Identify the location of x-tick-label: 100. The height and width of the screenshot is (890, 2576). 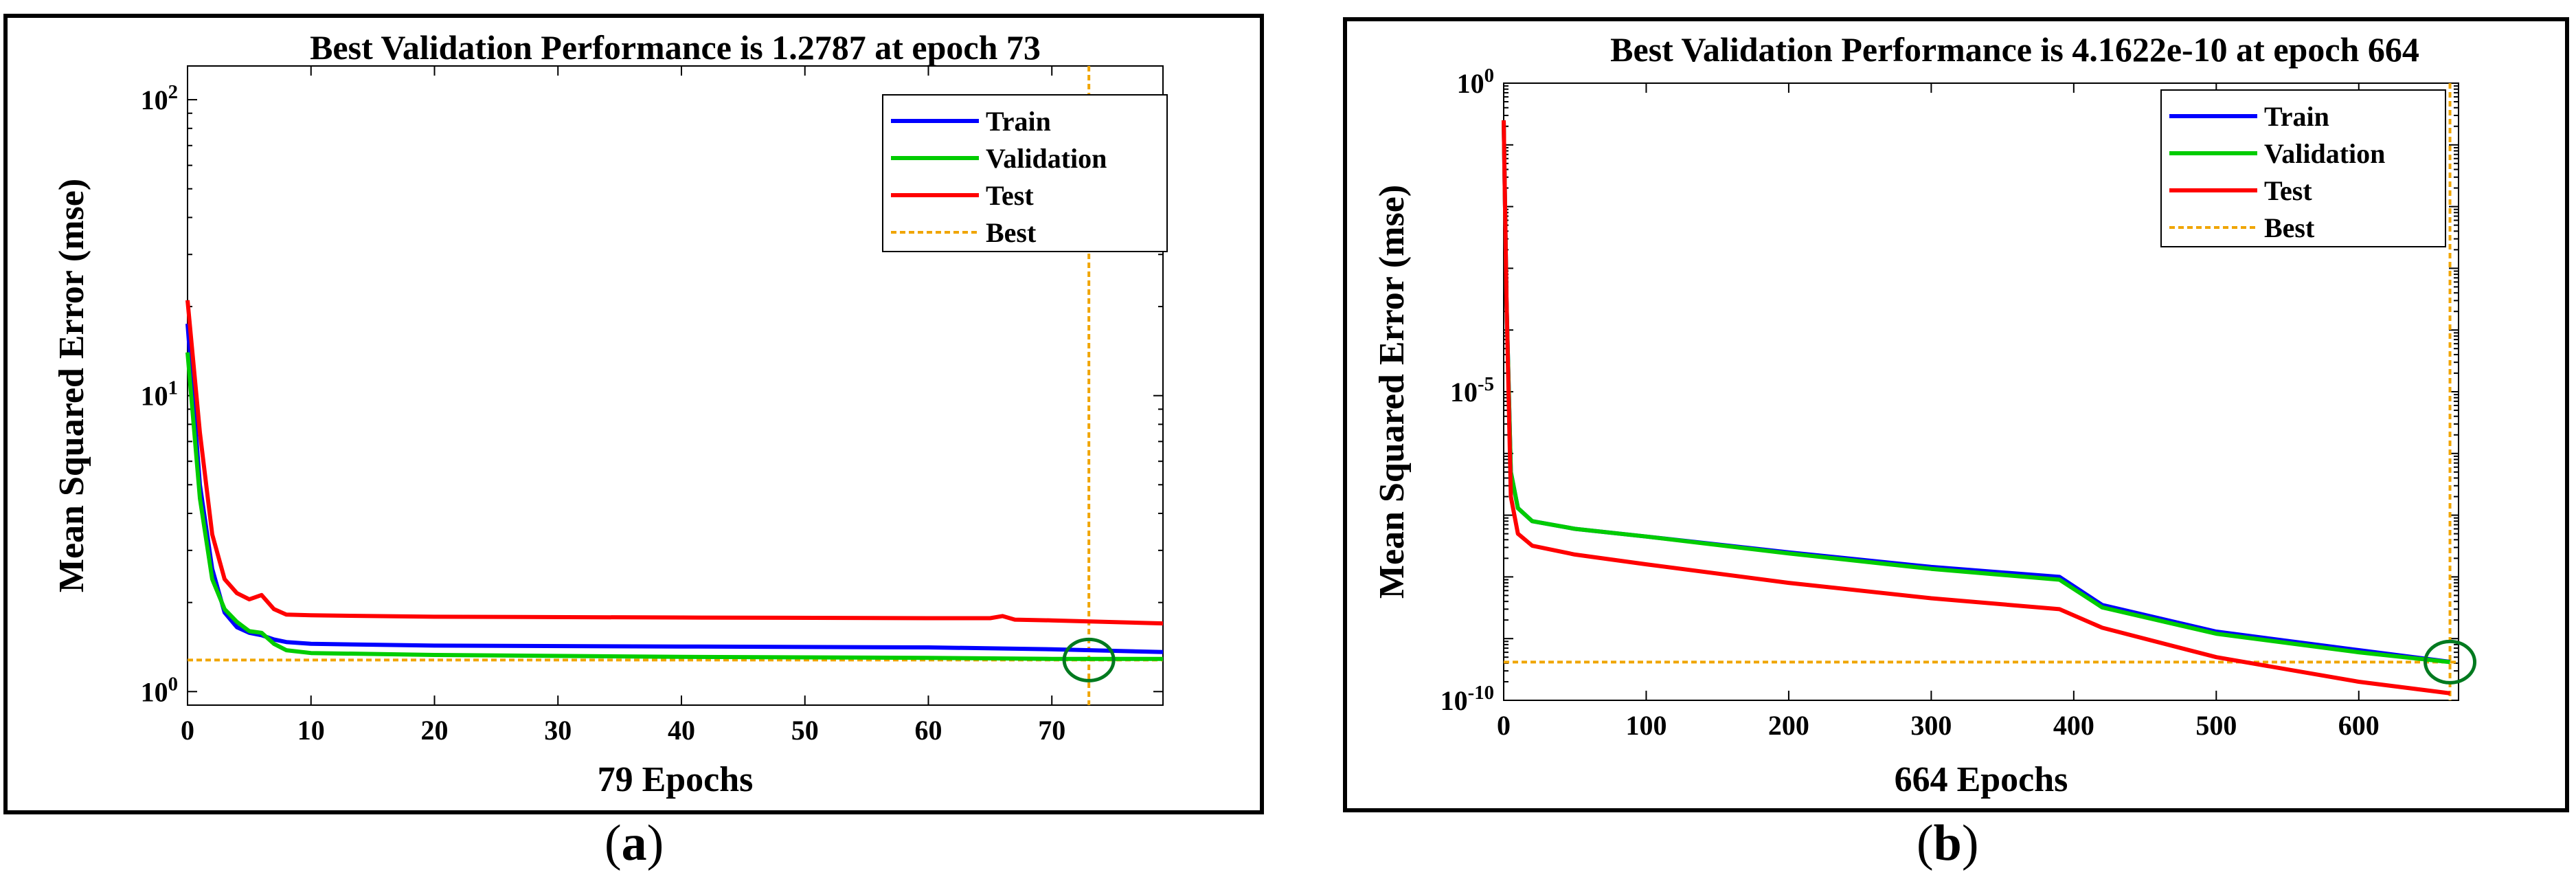
(1646, 725).